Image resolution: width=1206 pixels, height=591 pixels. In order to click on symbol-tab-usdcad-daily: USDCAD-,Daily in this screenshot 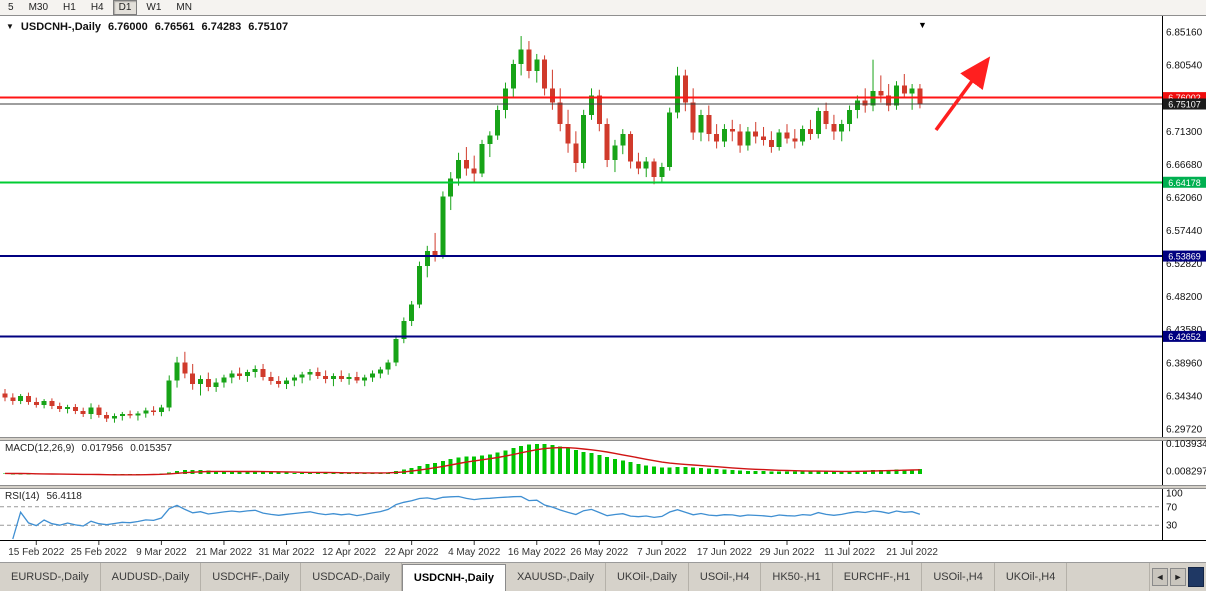, I will do `click(351, 577)`.